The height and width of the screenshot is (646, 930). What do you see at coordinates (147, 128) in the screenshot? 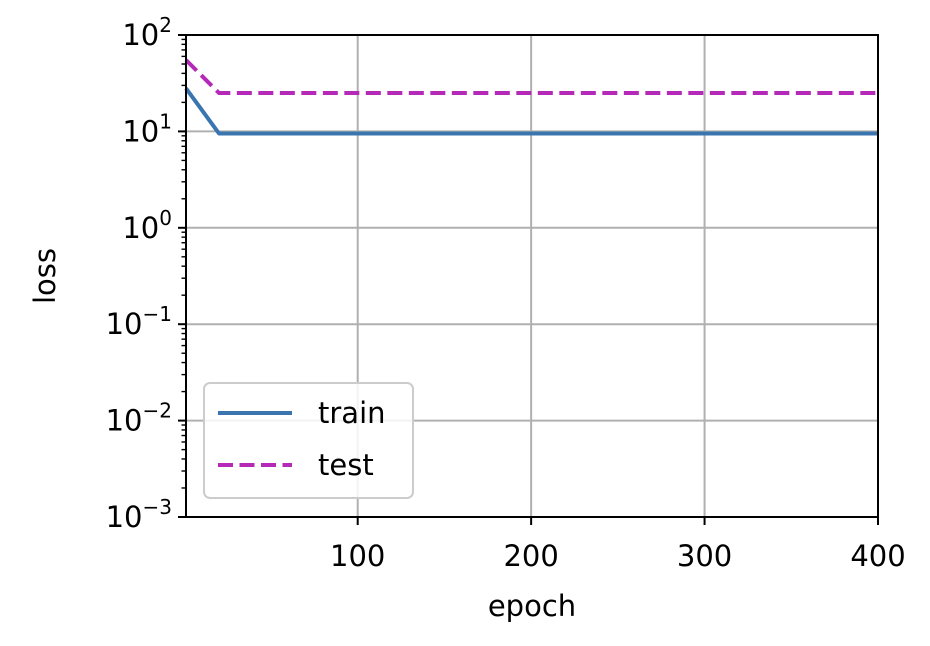
I see `y-tick-label: 10¹` at bounding box center [147, 128].